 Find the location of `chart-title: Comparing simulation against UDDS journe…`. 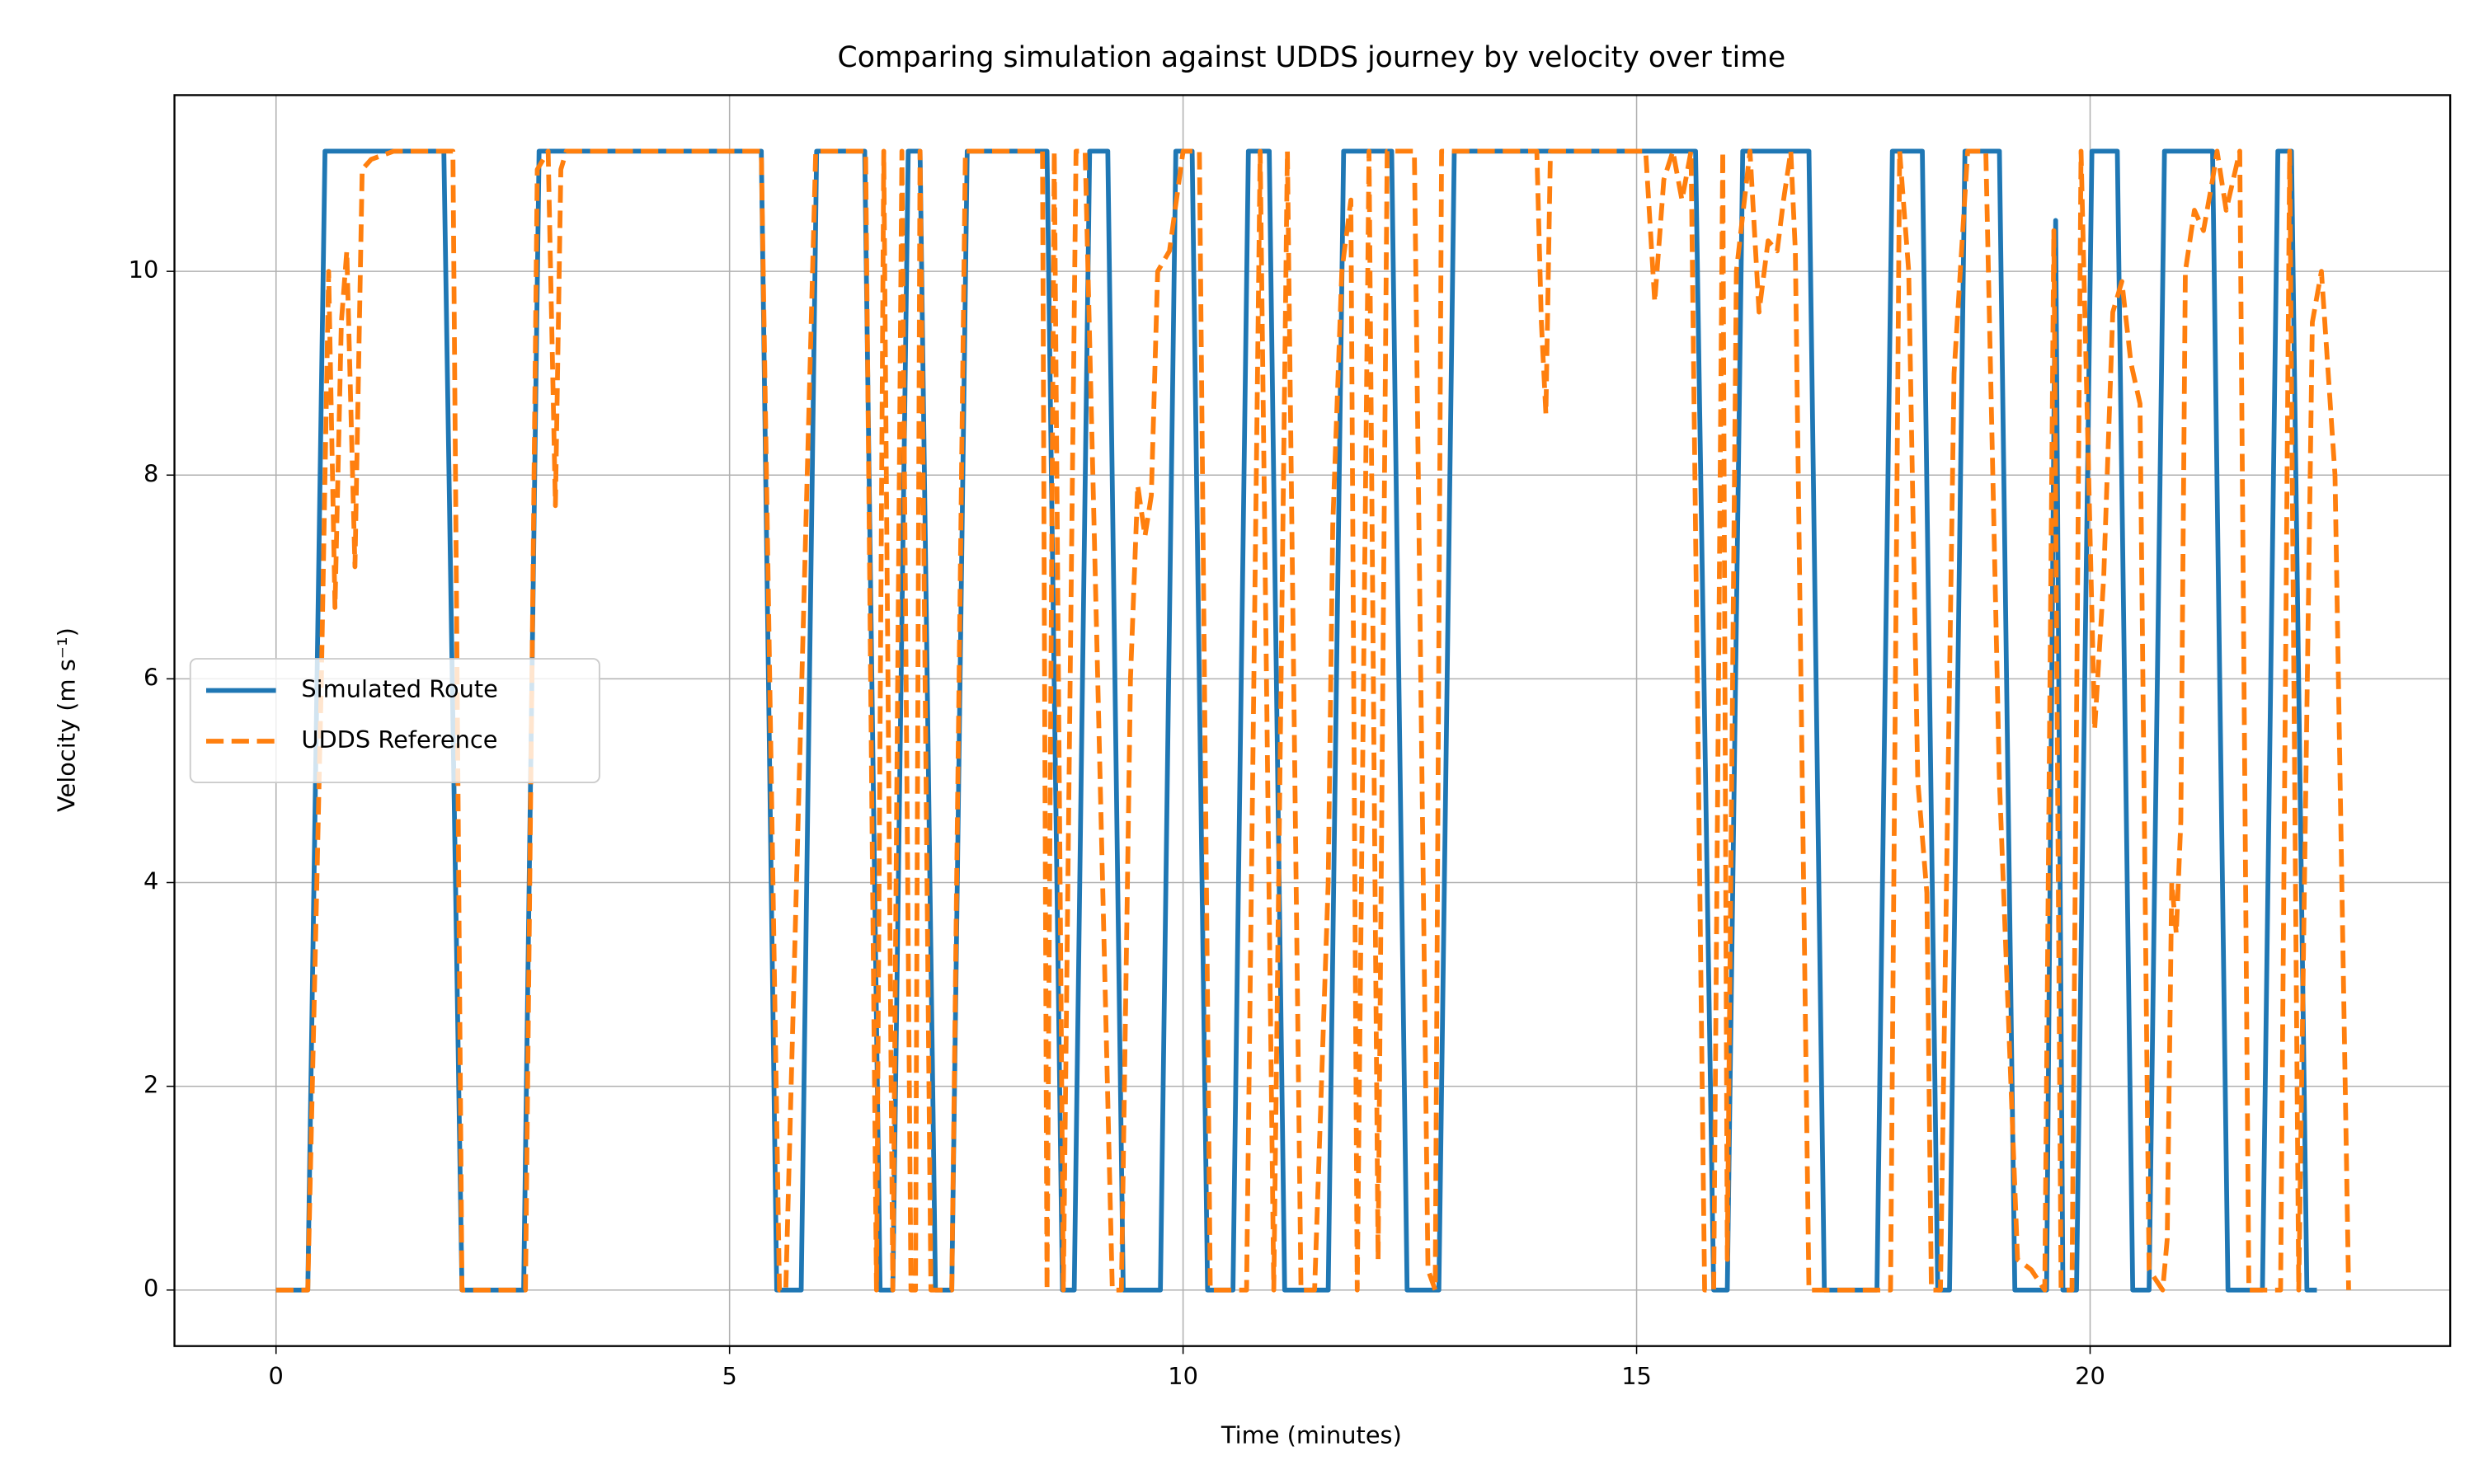

chart-title: Comparing simulation against UDDS journe… is located at coordinates (1312, 58).